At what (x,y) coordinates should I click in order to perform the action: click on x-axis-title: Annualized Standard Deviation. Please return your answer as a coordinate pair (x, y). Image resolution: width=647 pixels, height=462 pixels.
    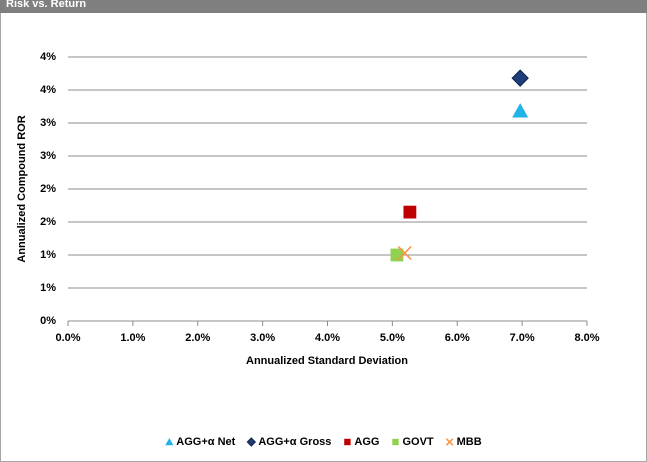
    Looking at the image, I should click on (327, 361).